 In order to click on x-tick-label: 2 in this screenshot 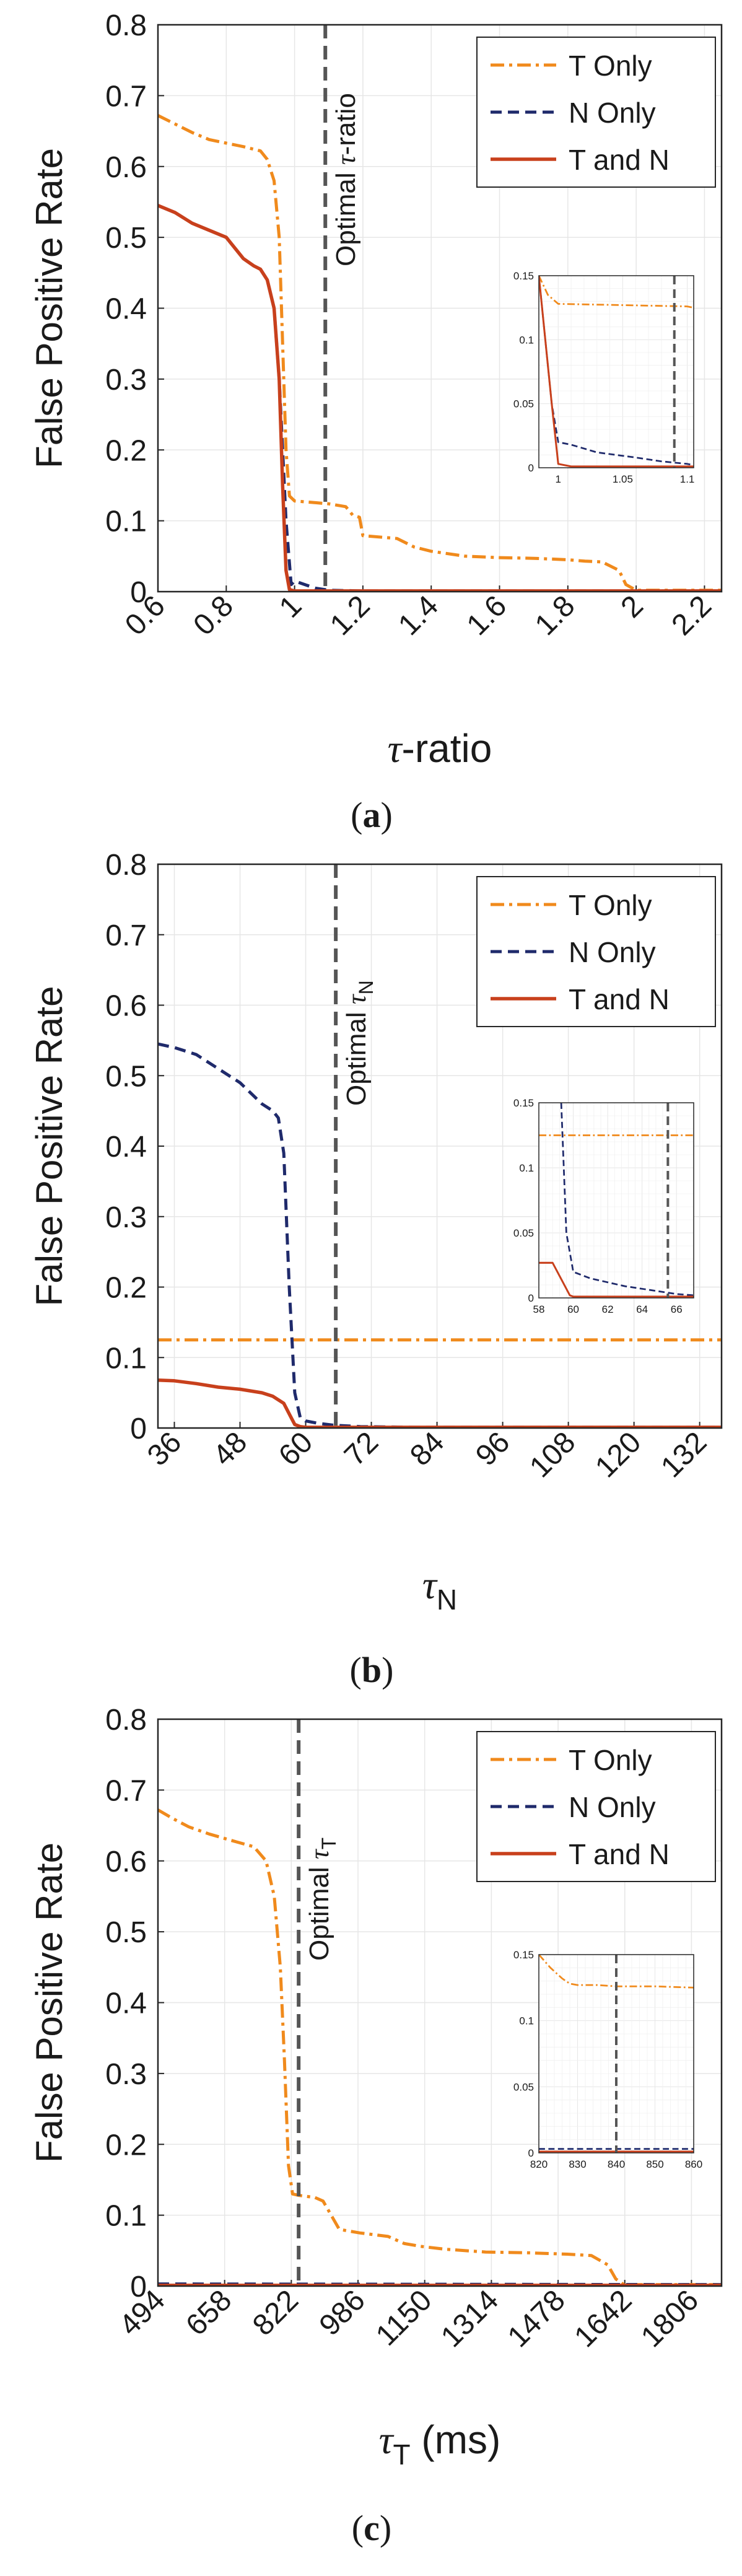, I will do `click(632, 606)`.